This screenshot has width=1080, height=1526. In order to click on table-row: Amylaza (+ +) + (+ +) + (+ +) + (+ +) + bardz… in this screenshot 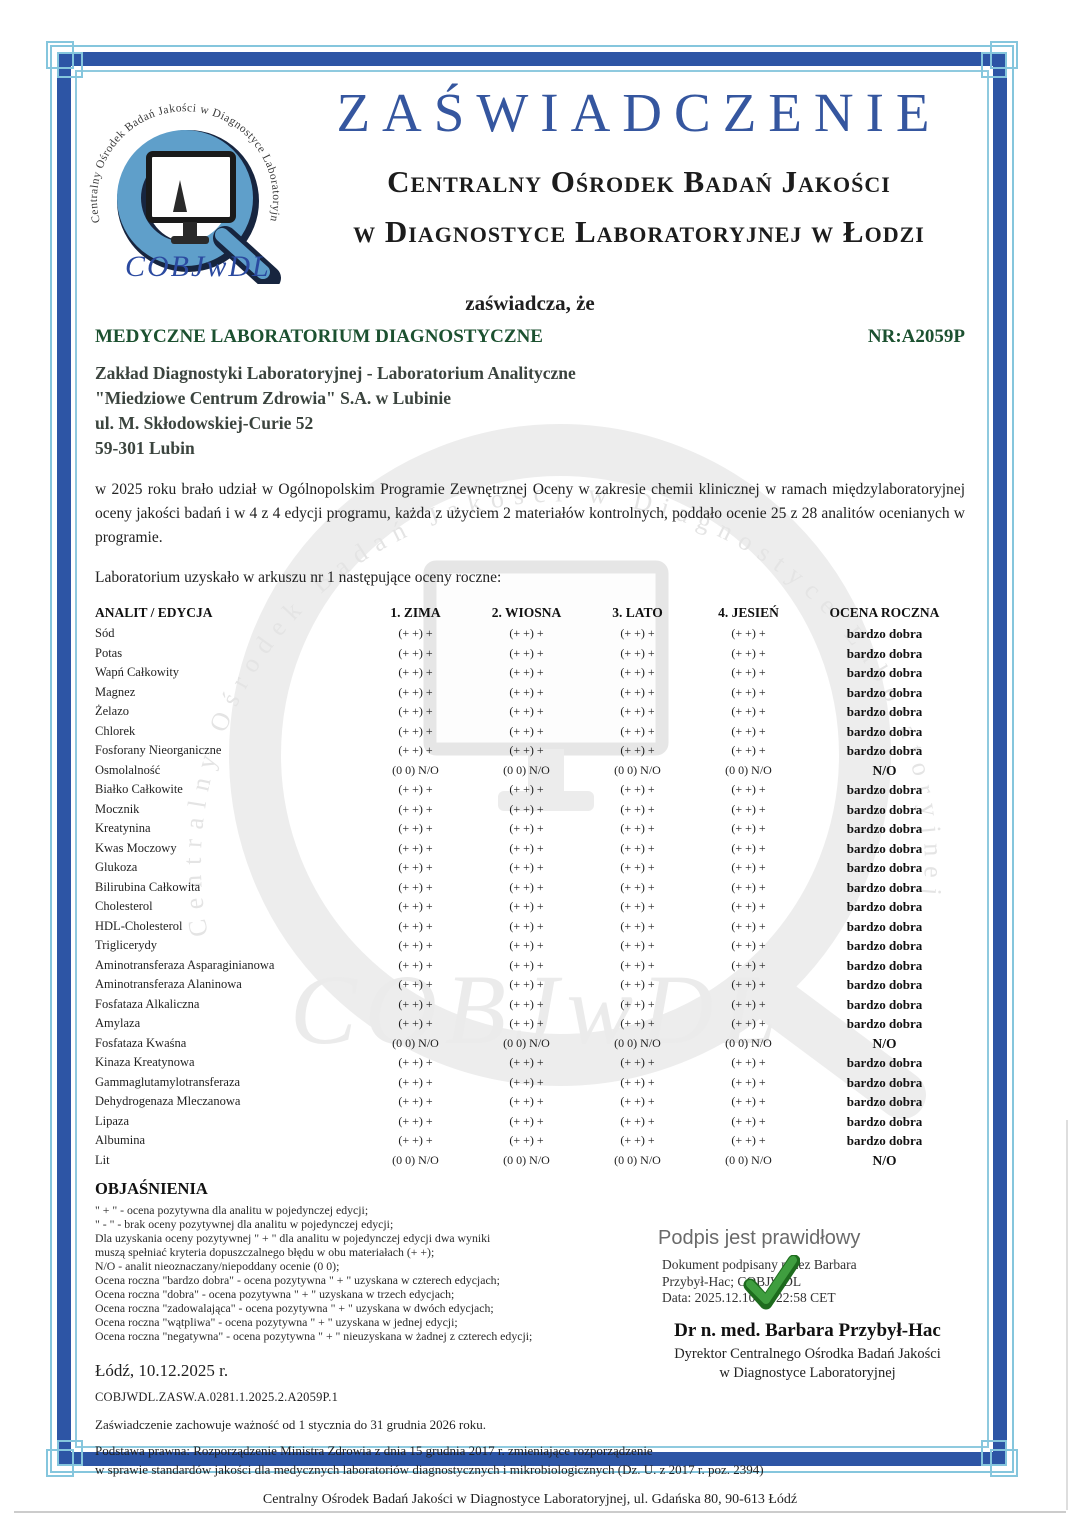, I will do `click(530, 1024)`.